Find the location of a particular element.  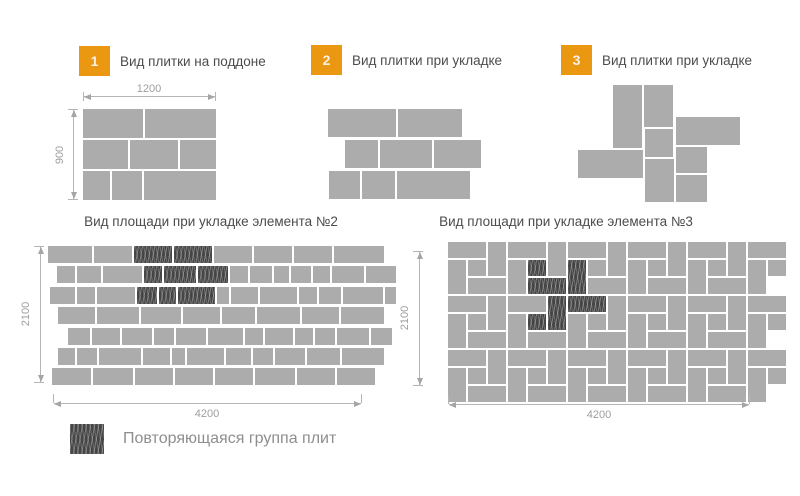

area-2-width-label: 4200 is located at coordinates (207, 414).